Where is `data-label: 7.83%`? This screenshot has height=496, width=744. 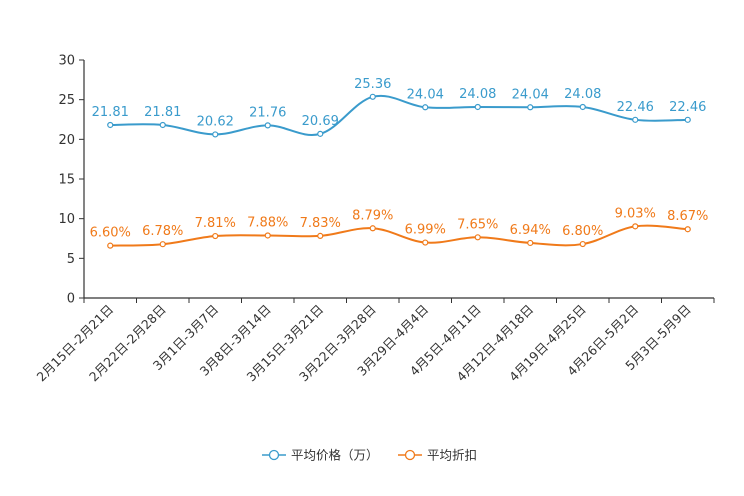 data-label: 7.83% is located at coordinates (320, 223).